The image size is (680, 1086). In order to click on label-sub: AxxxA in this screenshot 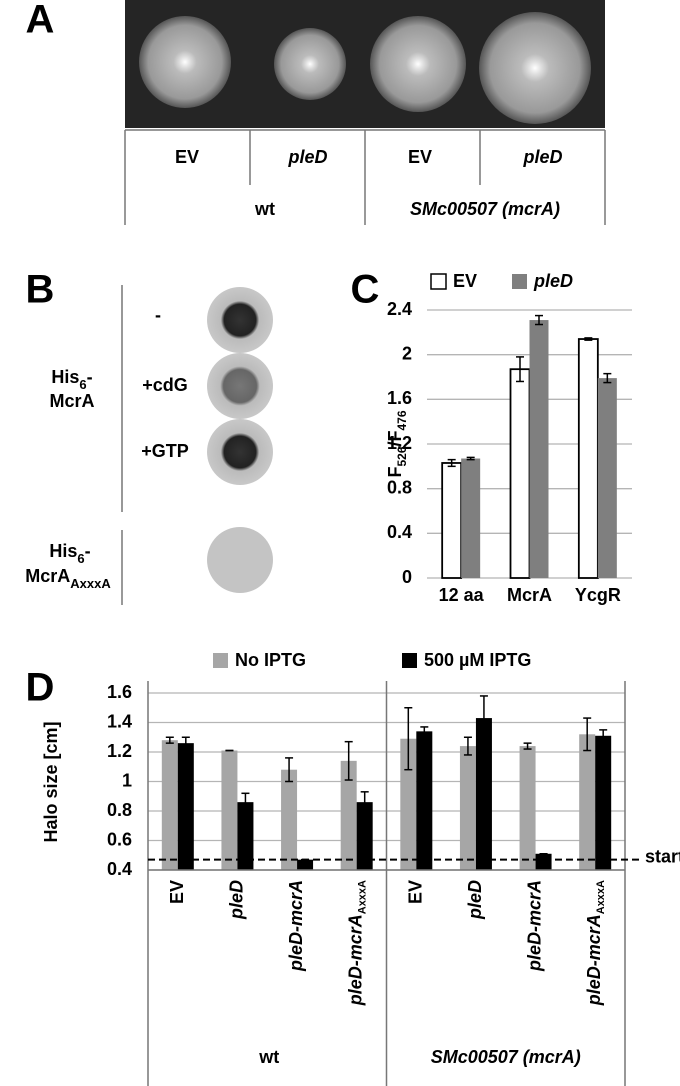, I will do `click(90, 583)`.